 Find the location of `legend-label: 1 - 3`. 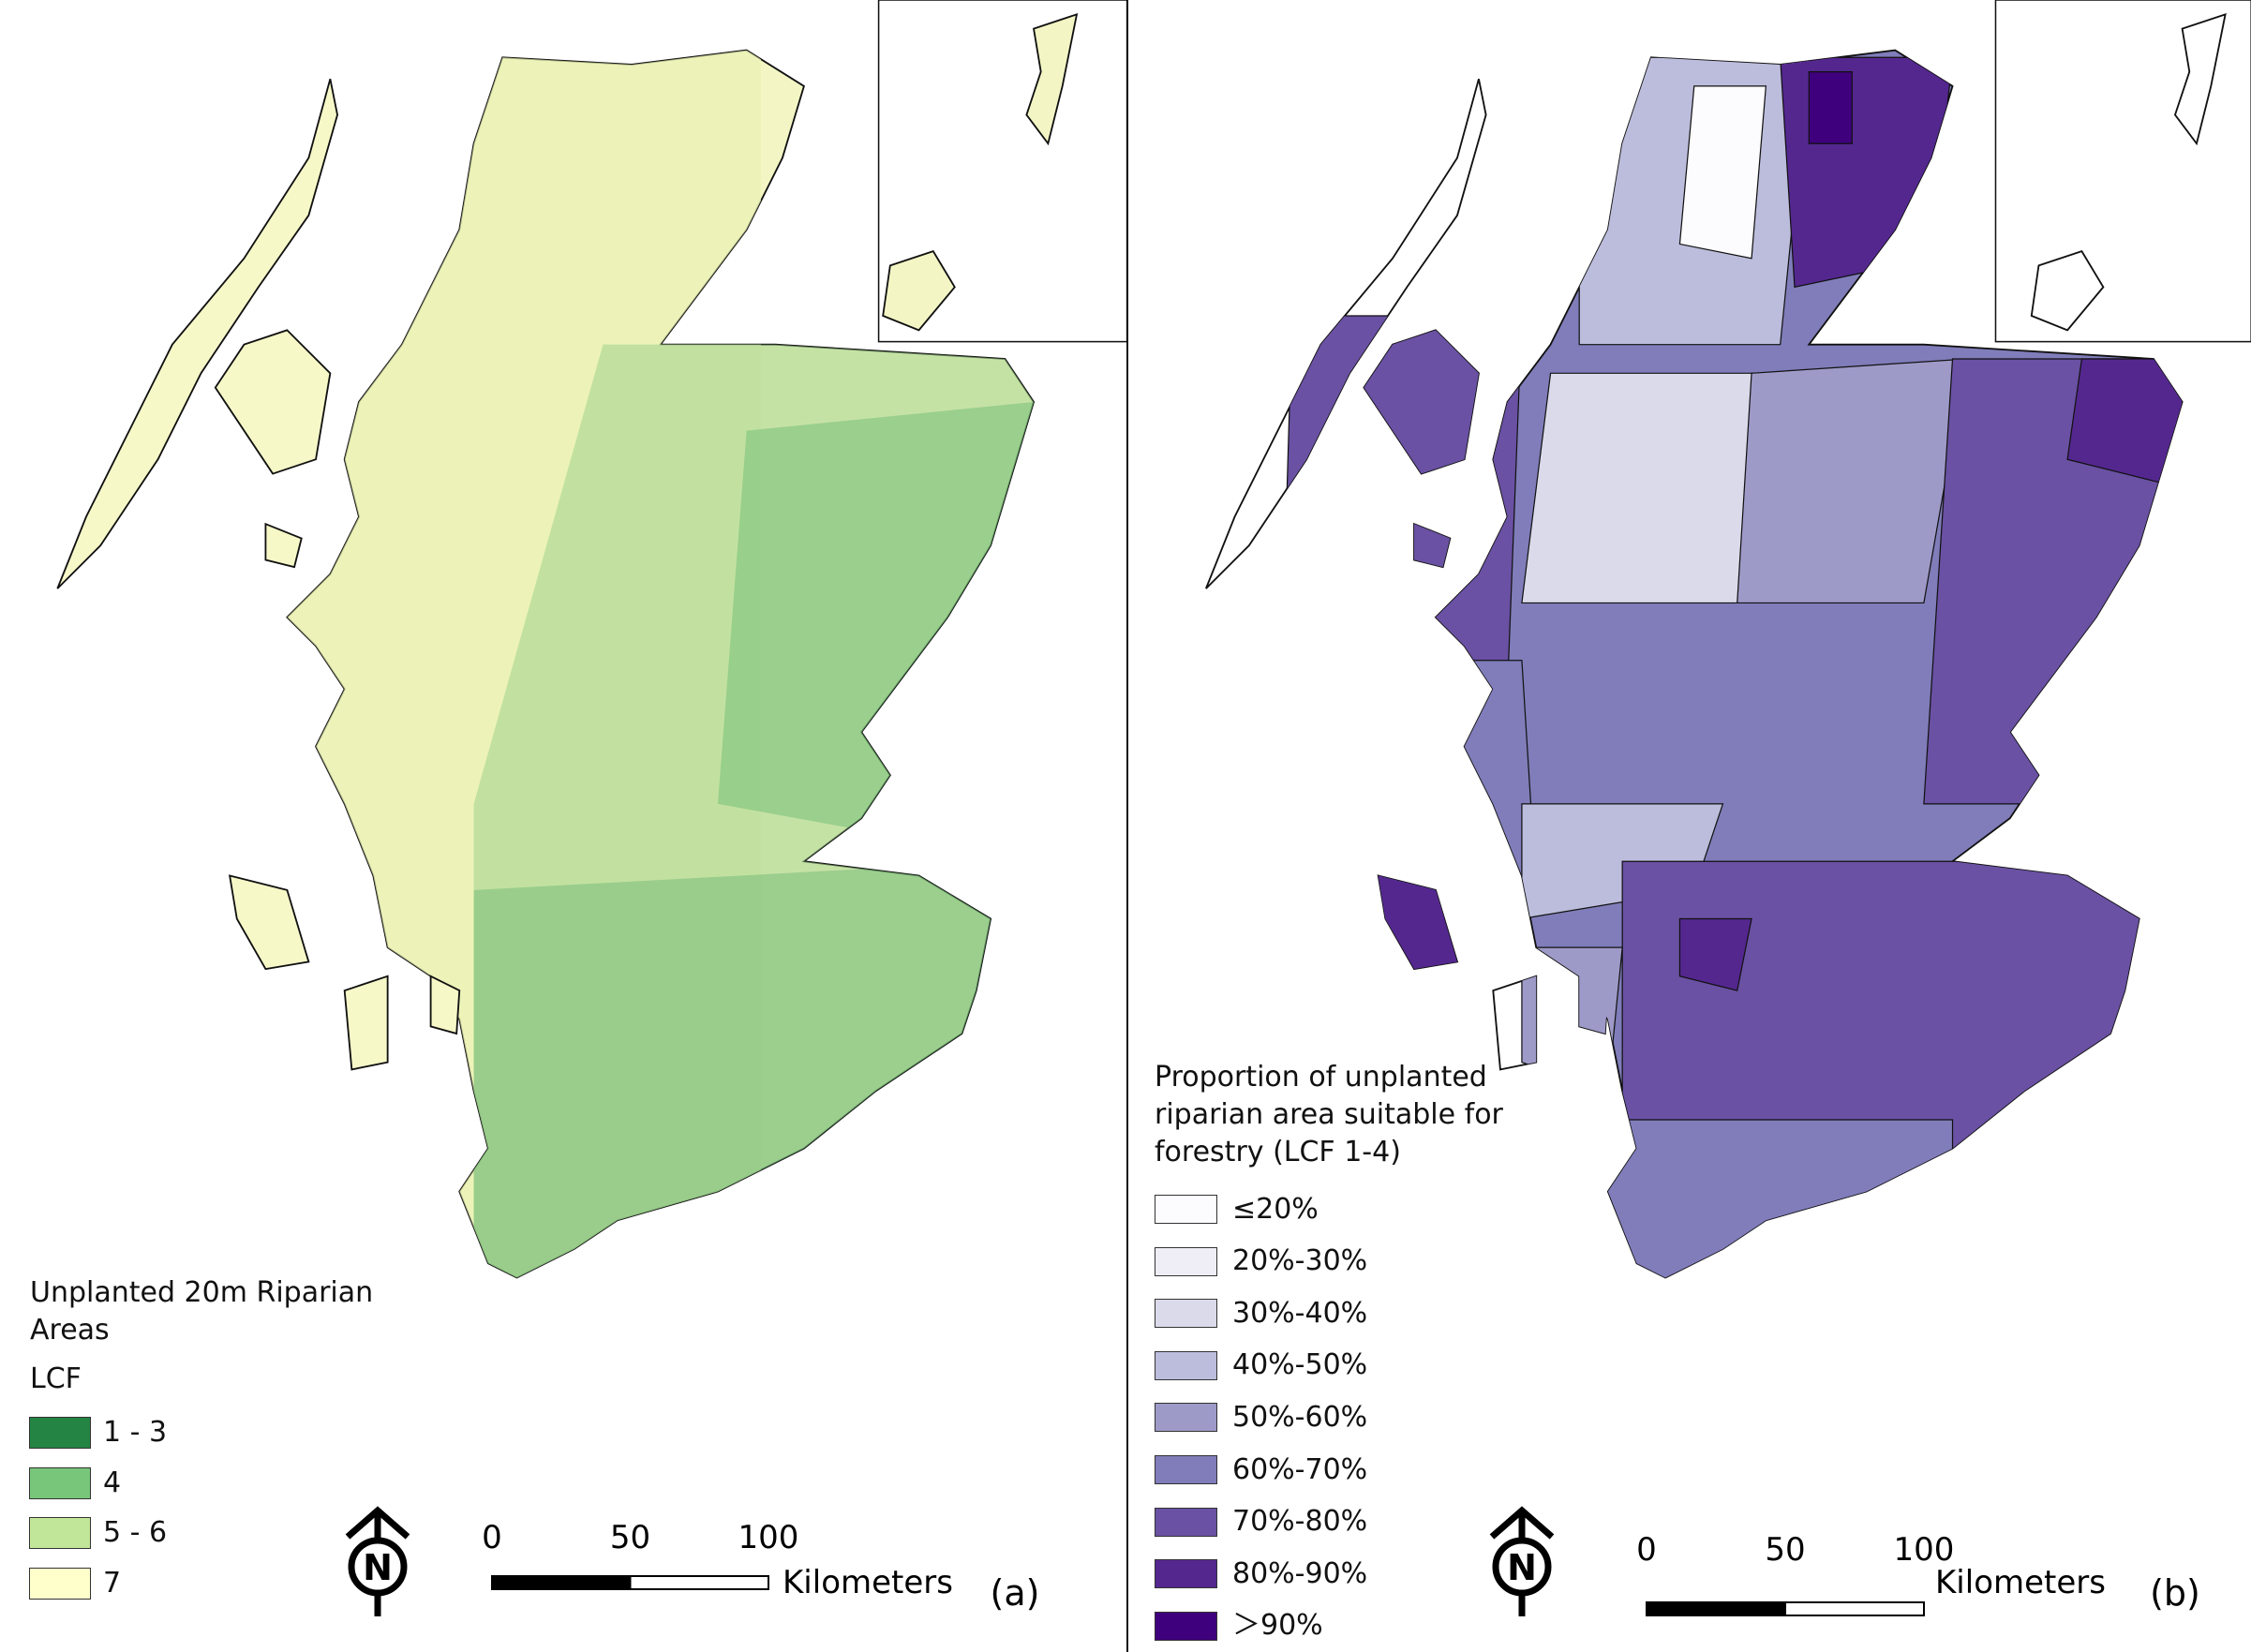

legend-label: 1 - 3 is located at coordinates (135, 1432).